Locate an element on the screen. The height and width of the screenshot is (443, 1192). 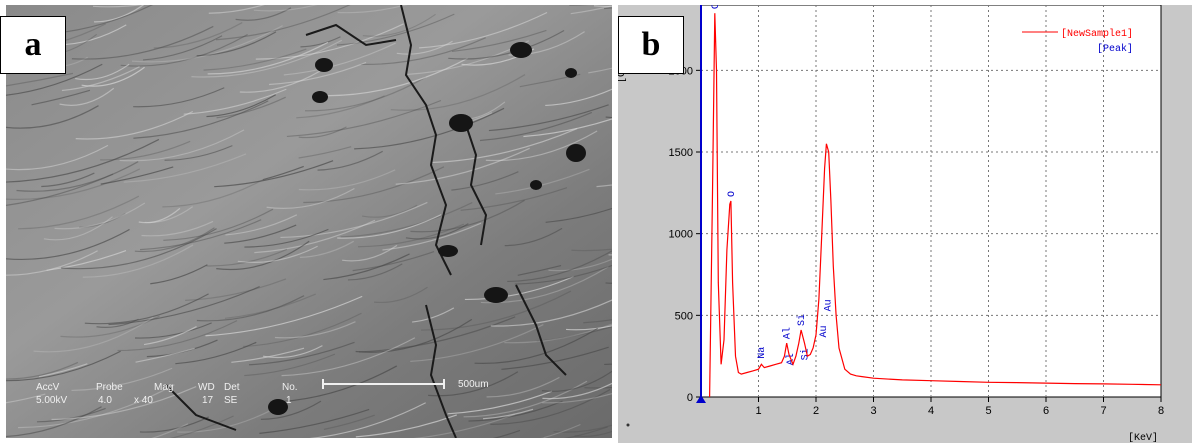
peak-label: Al is located at coordinates (788, 333).